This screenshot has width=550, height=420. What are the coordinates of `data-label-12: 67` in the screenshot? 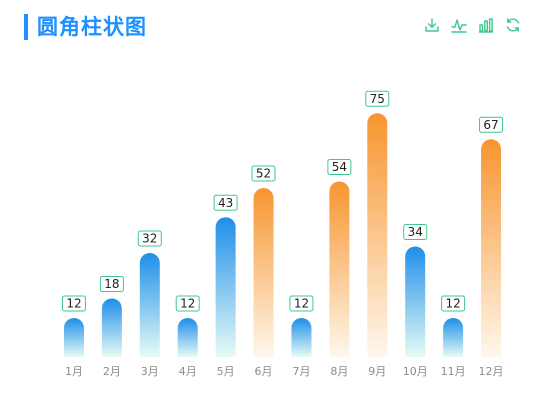 It's located at (491, 124).